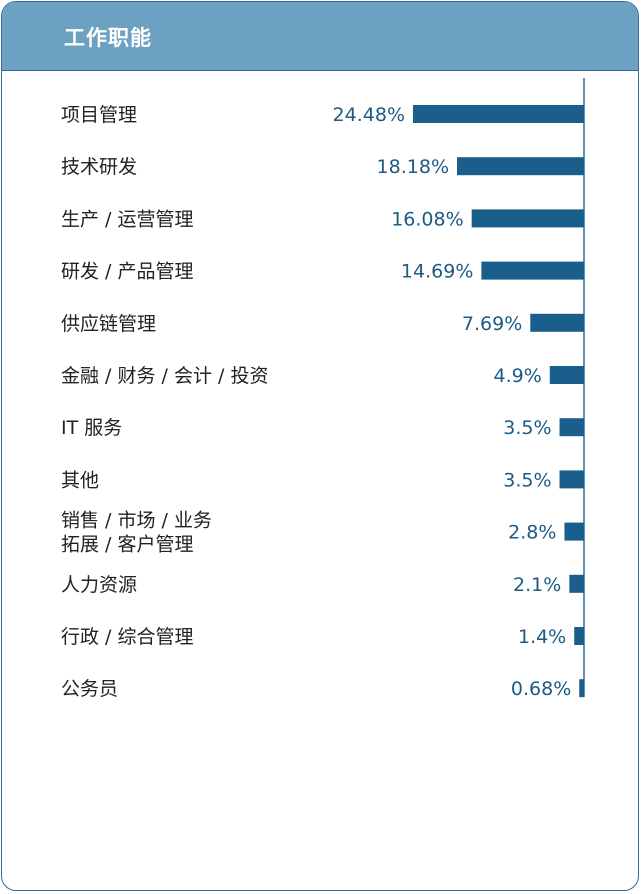 The image size is (642, 894). What do you see at coordinates (320, 36) in the screenshot?
I see `card-header: 工作职能` at bounding box center [320, 36].